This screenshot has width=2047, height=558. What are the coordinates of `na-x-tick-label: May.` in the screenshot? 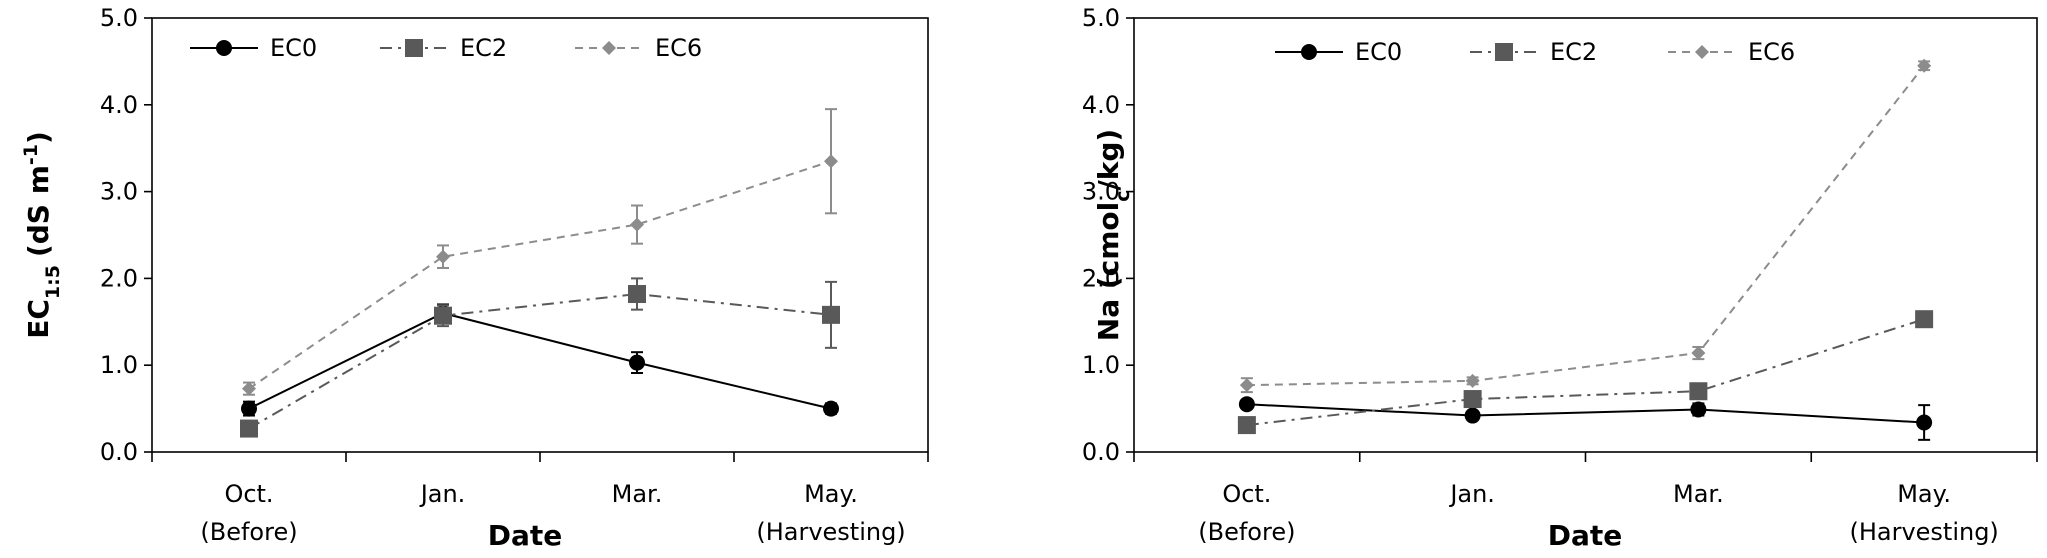 It's located at (1924, 494).